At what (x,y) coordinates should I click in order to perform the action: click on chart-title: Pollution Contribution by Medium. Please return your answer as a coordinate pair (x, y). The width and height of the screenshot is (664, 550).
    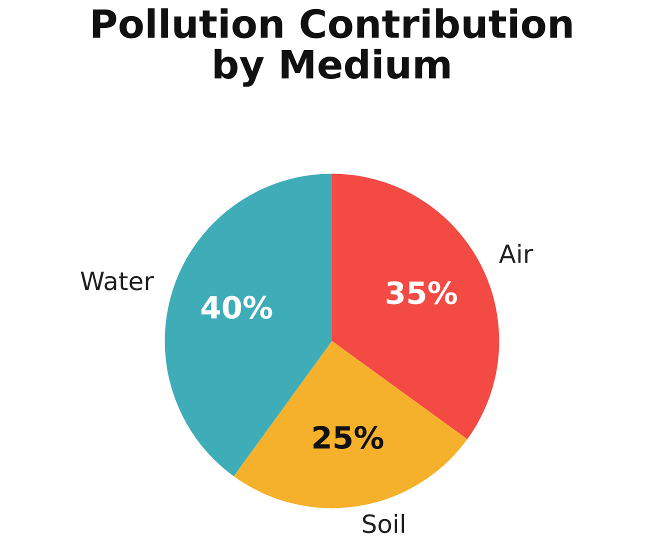
    Looking at the image, I should click on (332, 47).